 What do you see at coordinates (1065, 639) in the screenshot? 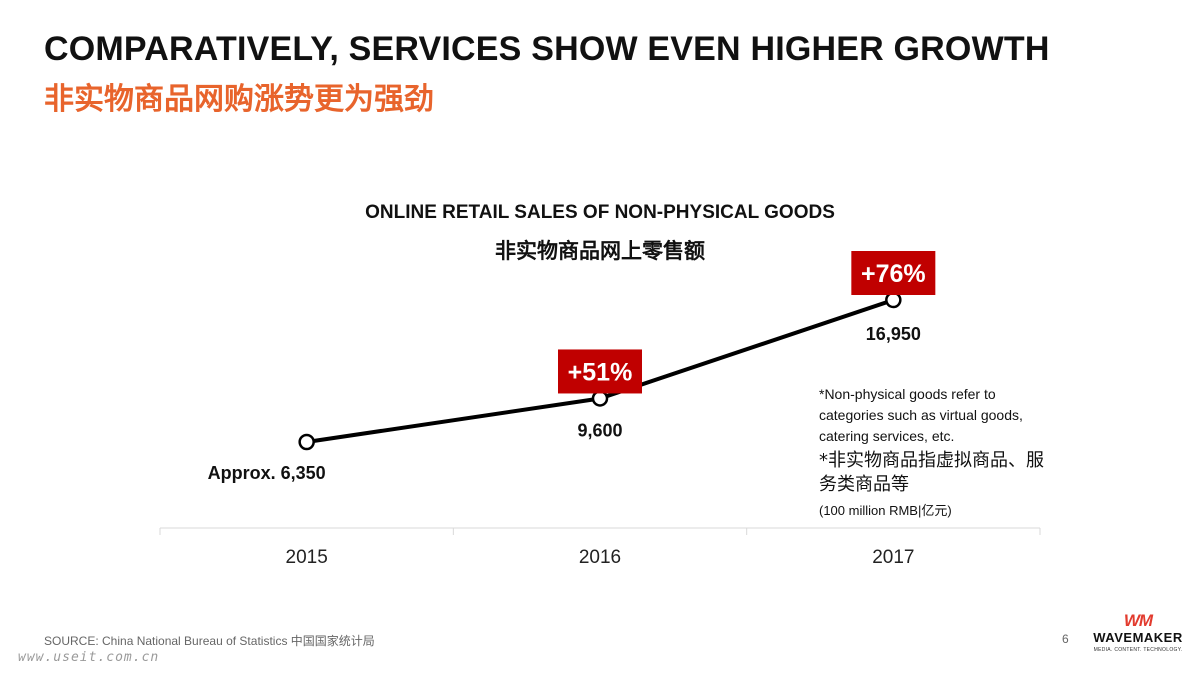
I see `page-number: 6` at bounding box center [1065, 639].